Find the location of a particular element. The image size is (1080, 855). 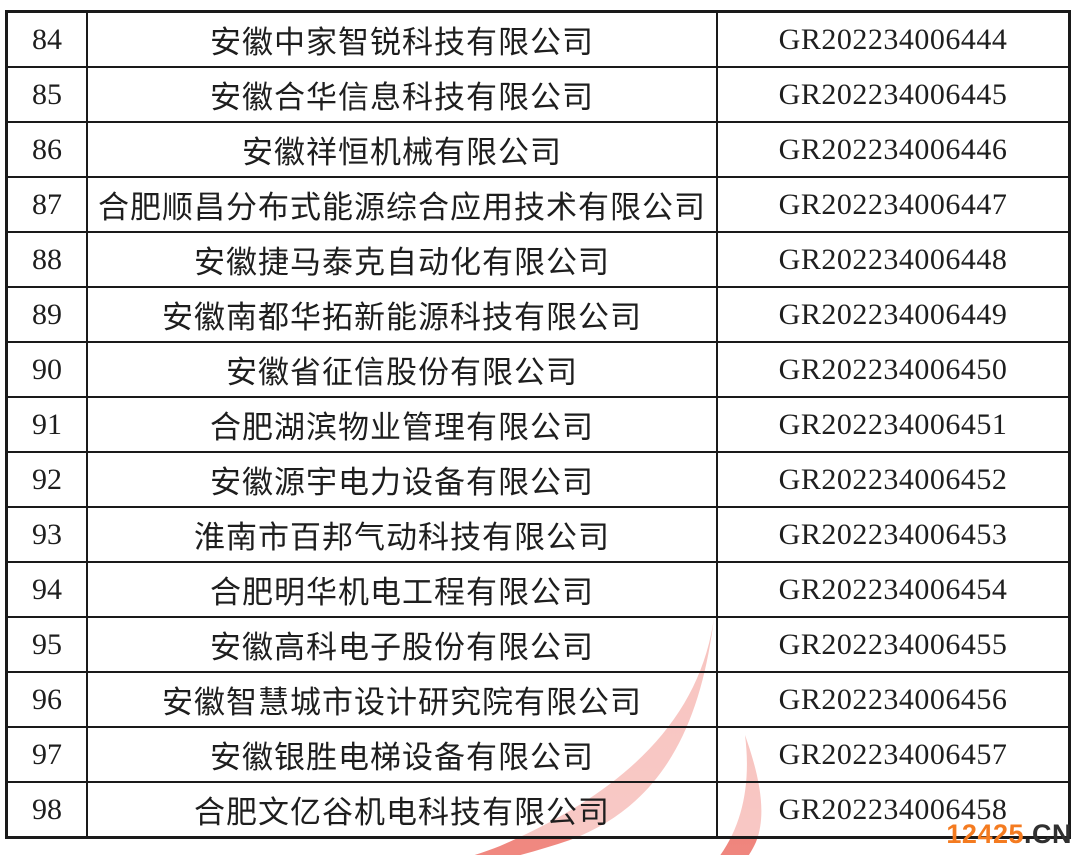

table-row: 98 合肥文亿谷机电科技有限公司 GR202234006458 is located at coordinates (538, 808).